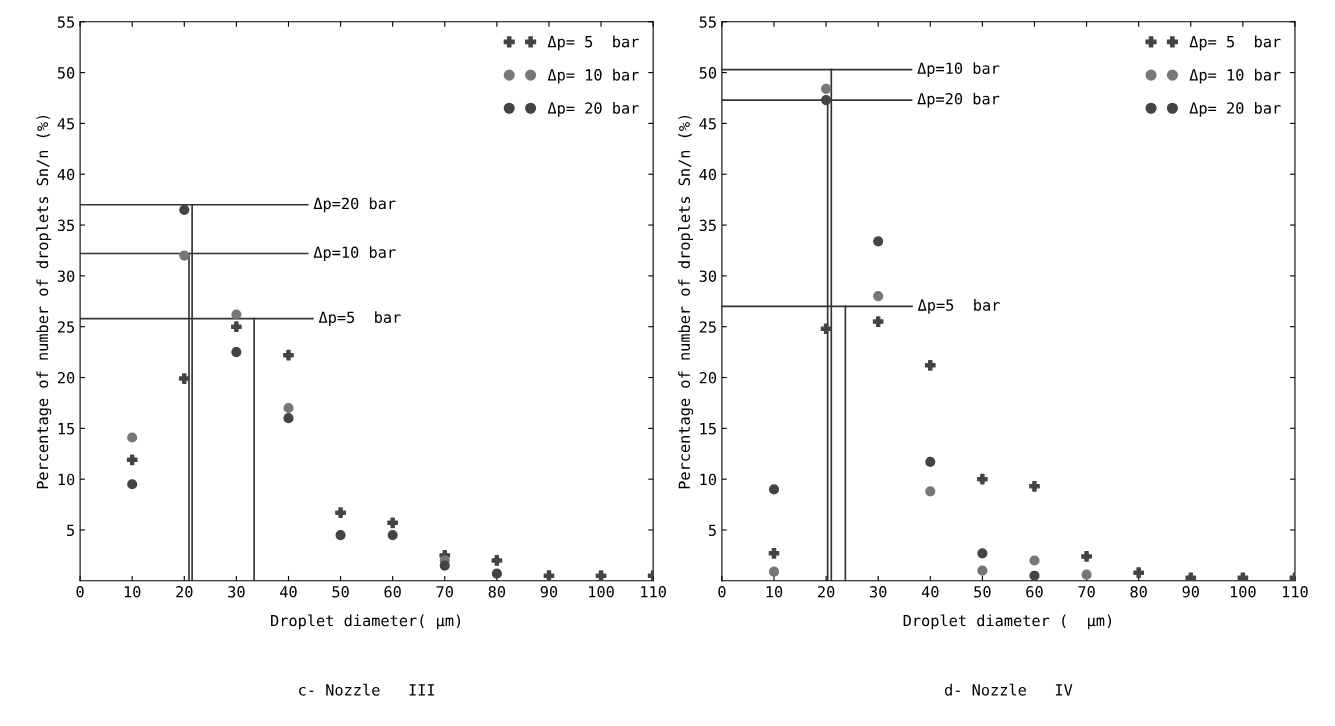  Describe the element at coordinates (1008, 689) in the screenshot. I see `text: d- Nozzle IV` at that location.